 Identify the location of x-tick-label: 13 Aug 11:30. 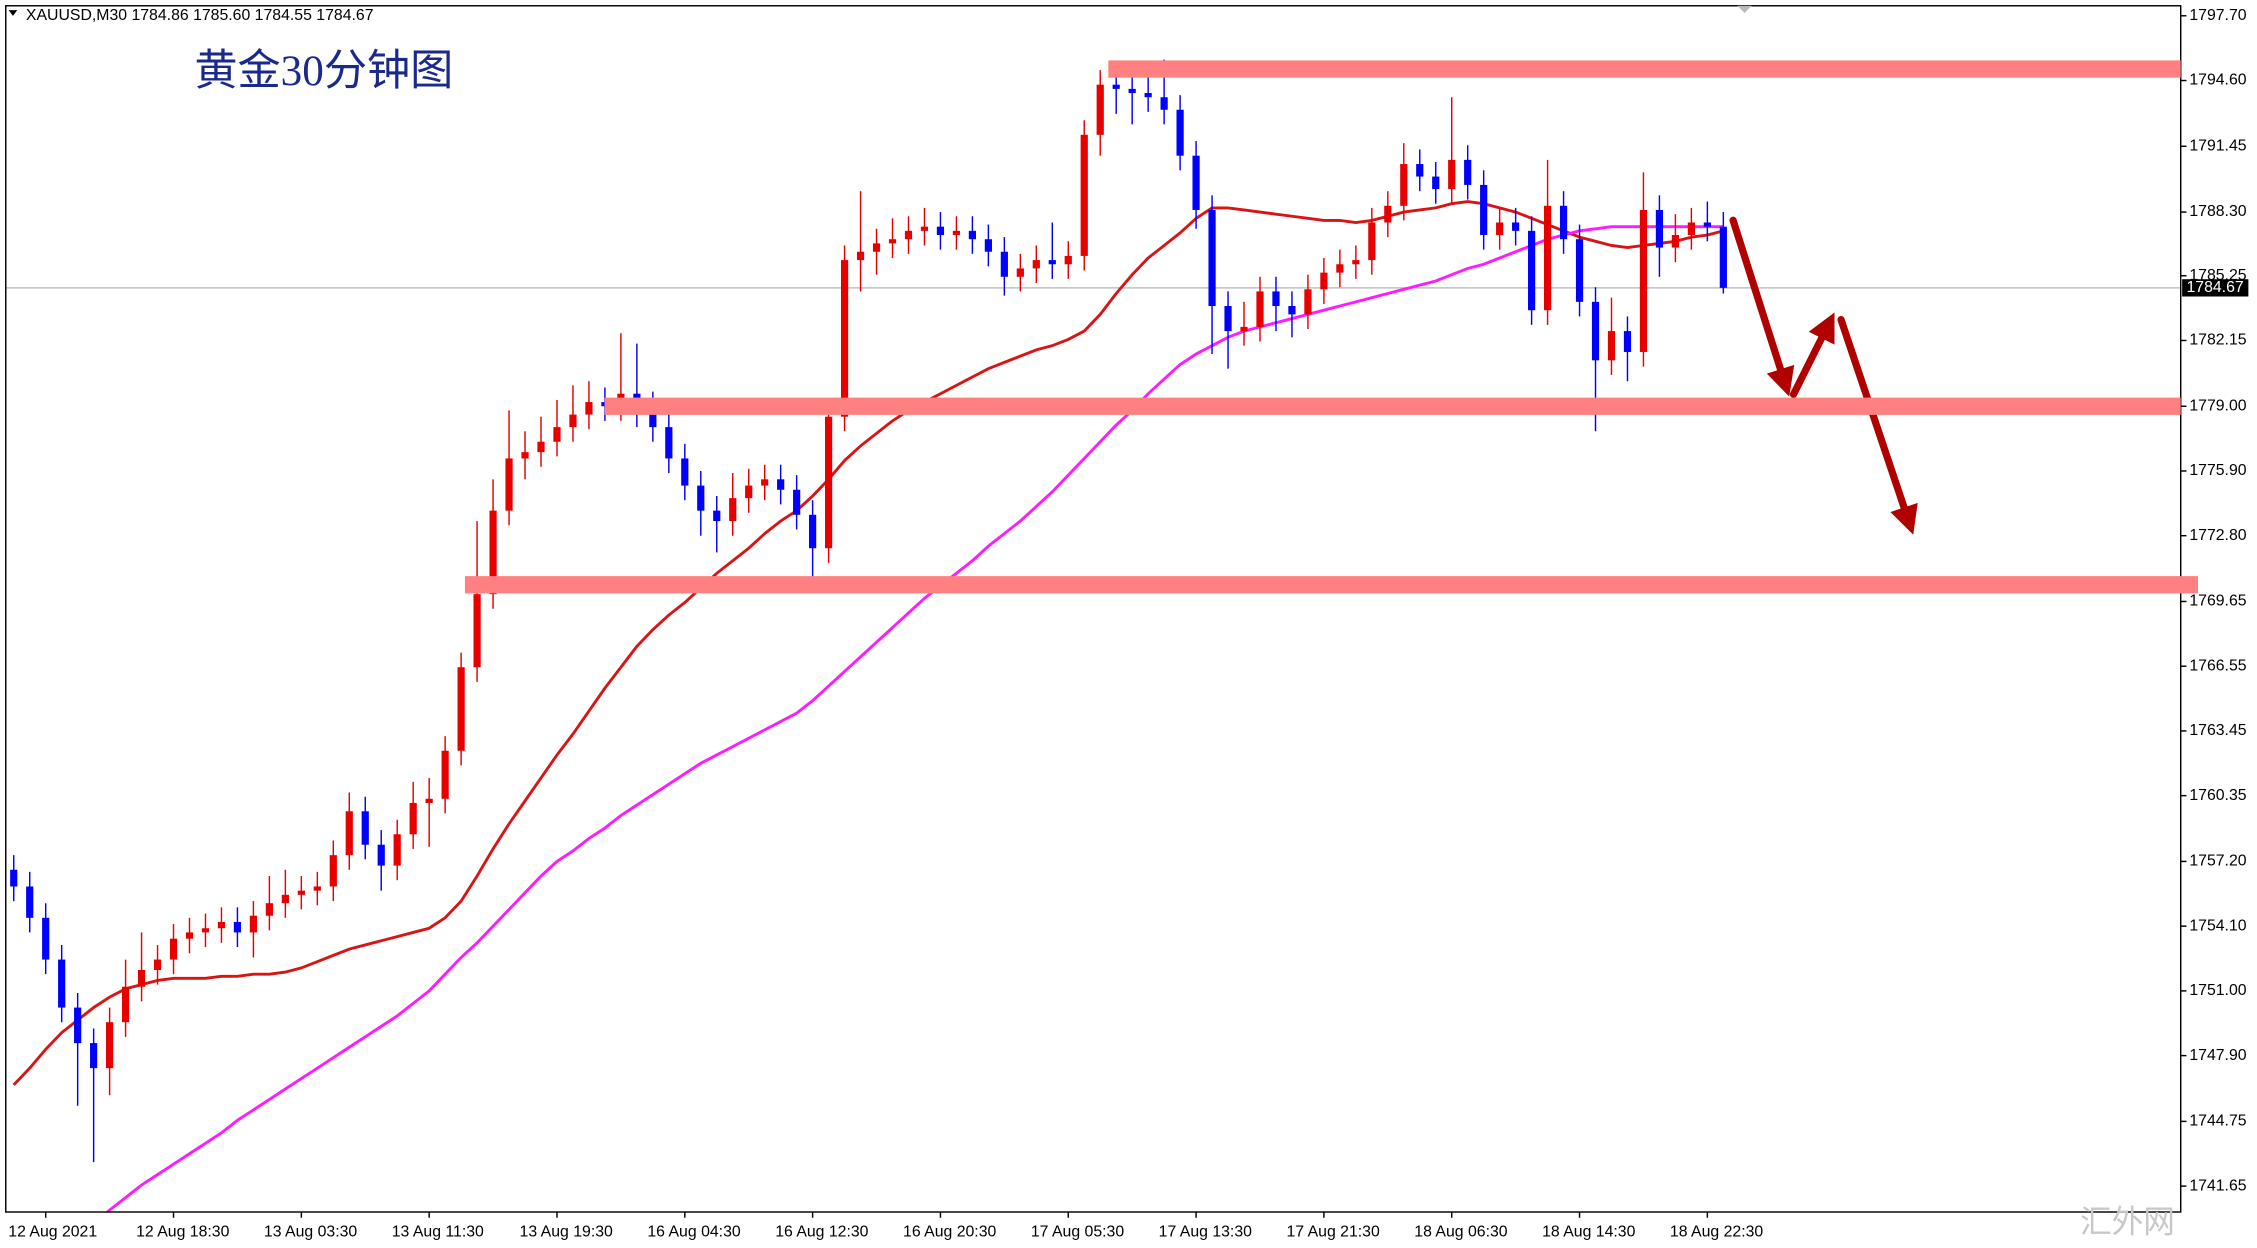
(438, 1231).